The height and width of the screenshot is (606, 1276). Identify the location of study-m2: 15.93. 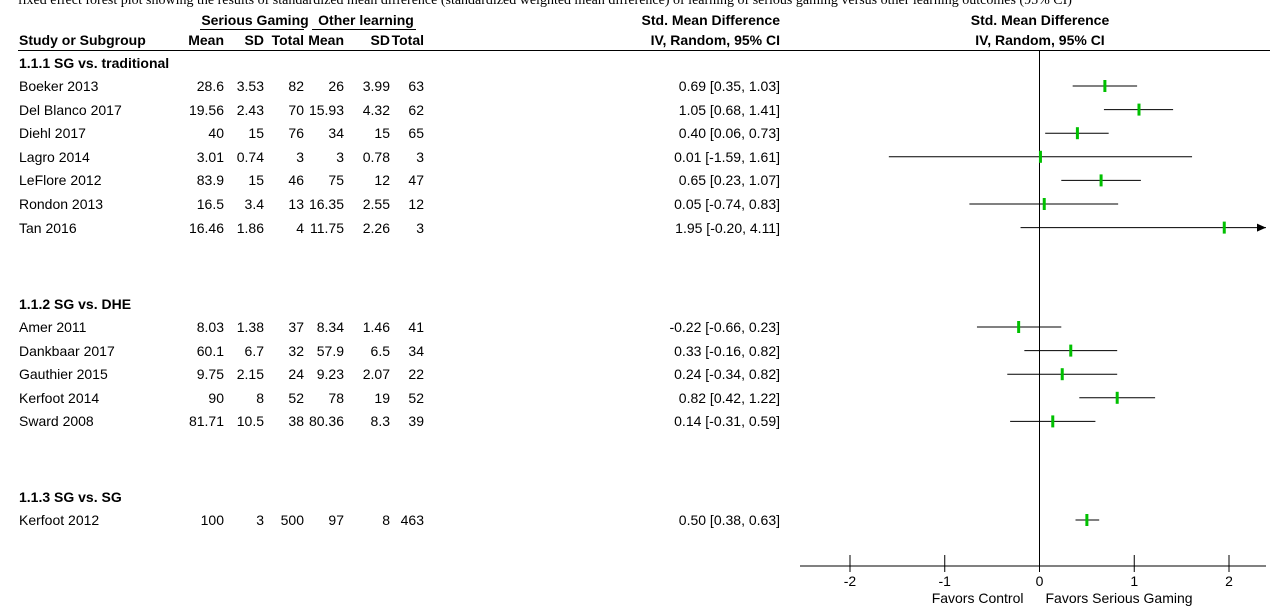
(326, 109).